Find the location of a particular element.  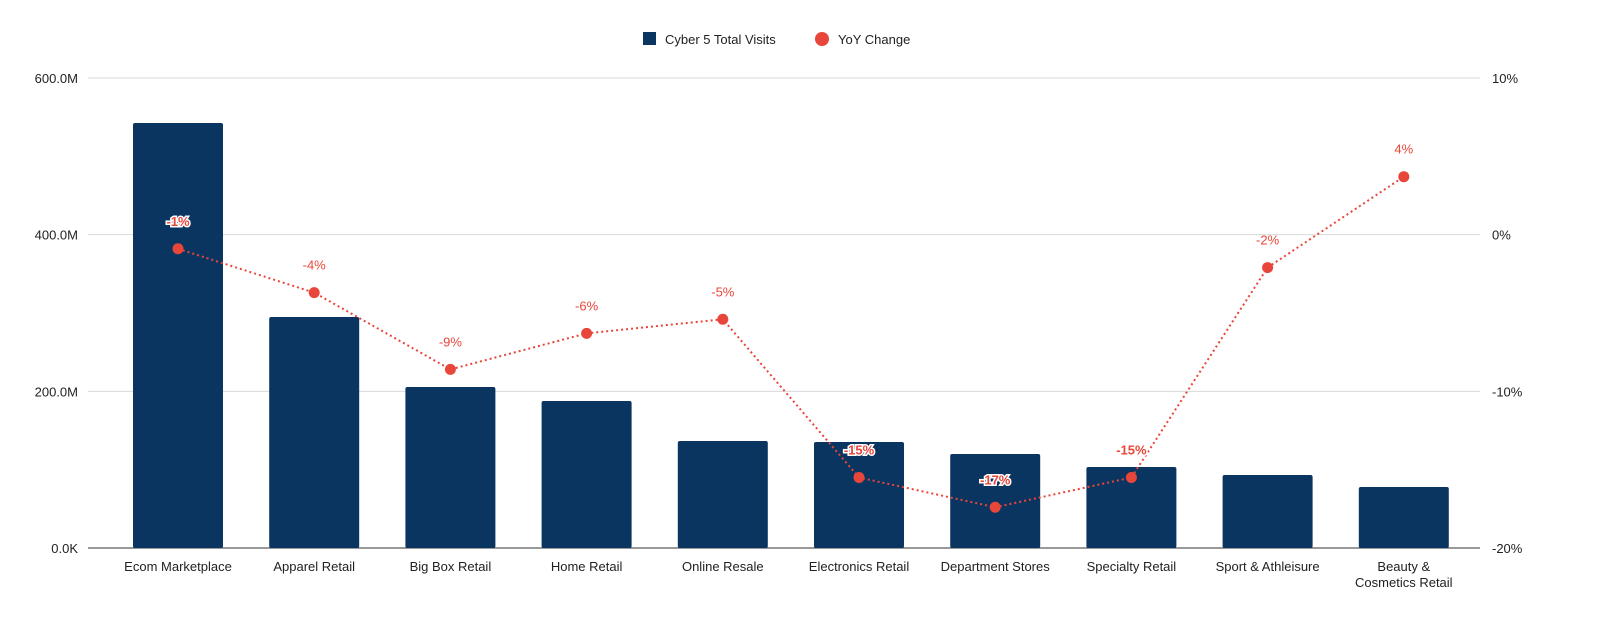

x-axis-label: Home Retail is located at coordinates (587, 566).